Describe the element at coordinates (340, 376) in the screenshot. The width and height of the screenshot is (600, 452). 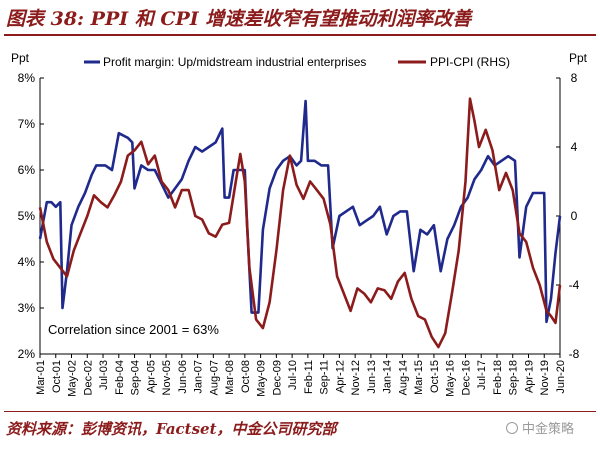
I see `x-tick-label: Apr-12` at that location.